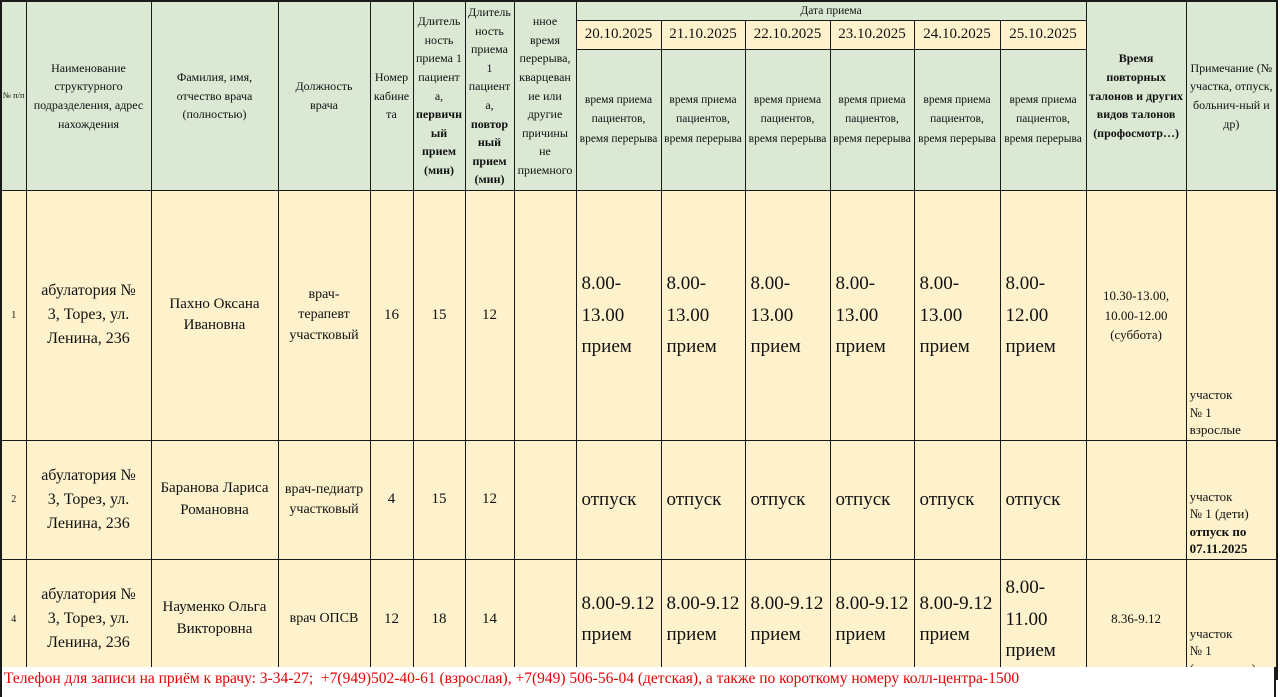  I want to click on footer-right-border, so click(1275, 682).